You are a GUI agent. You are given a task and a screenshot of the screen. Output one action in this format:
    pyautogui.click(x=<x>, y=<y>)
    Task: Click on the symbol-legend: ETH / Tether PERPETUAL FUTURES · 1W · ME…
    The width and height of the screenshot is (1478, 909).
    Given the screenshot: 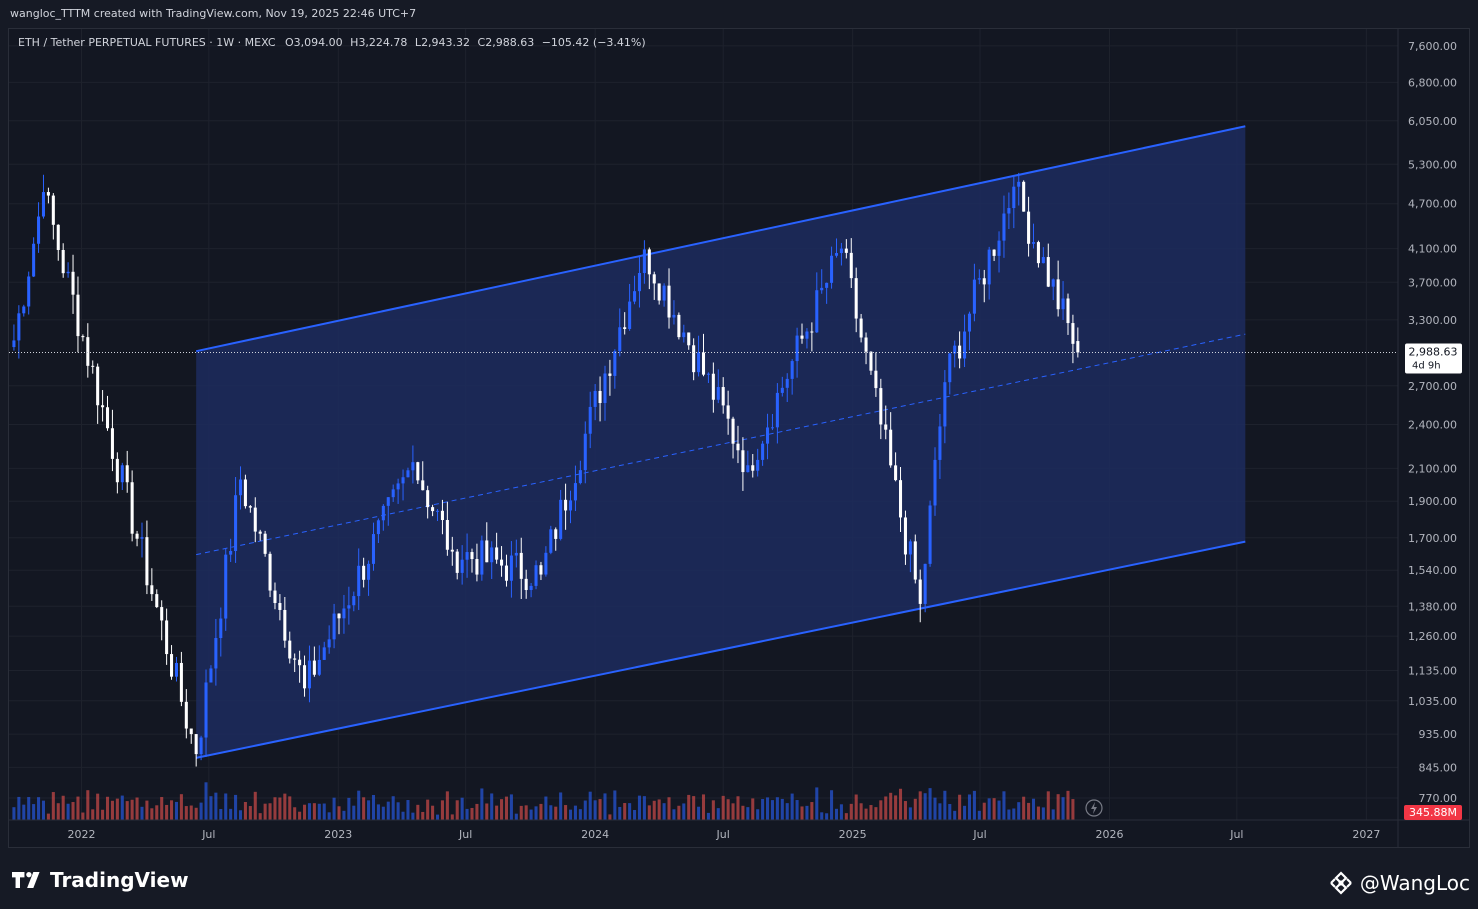 What is the action you would take?
    pyautogui.click(x=332, y=42)
    